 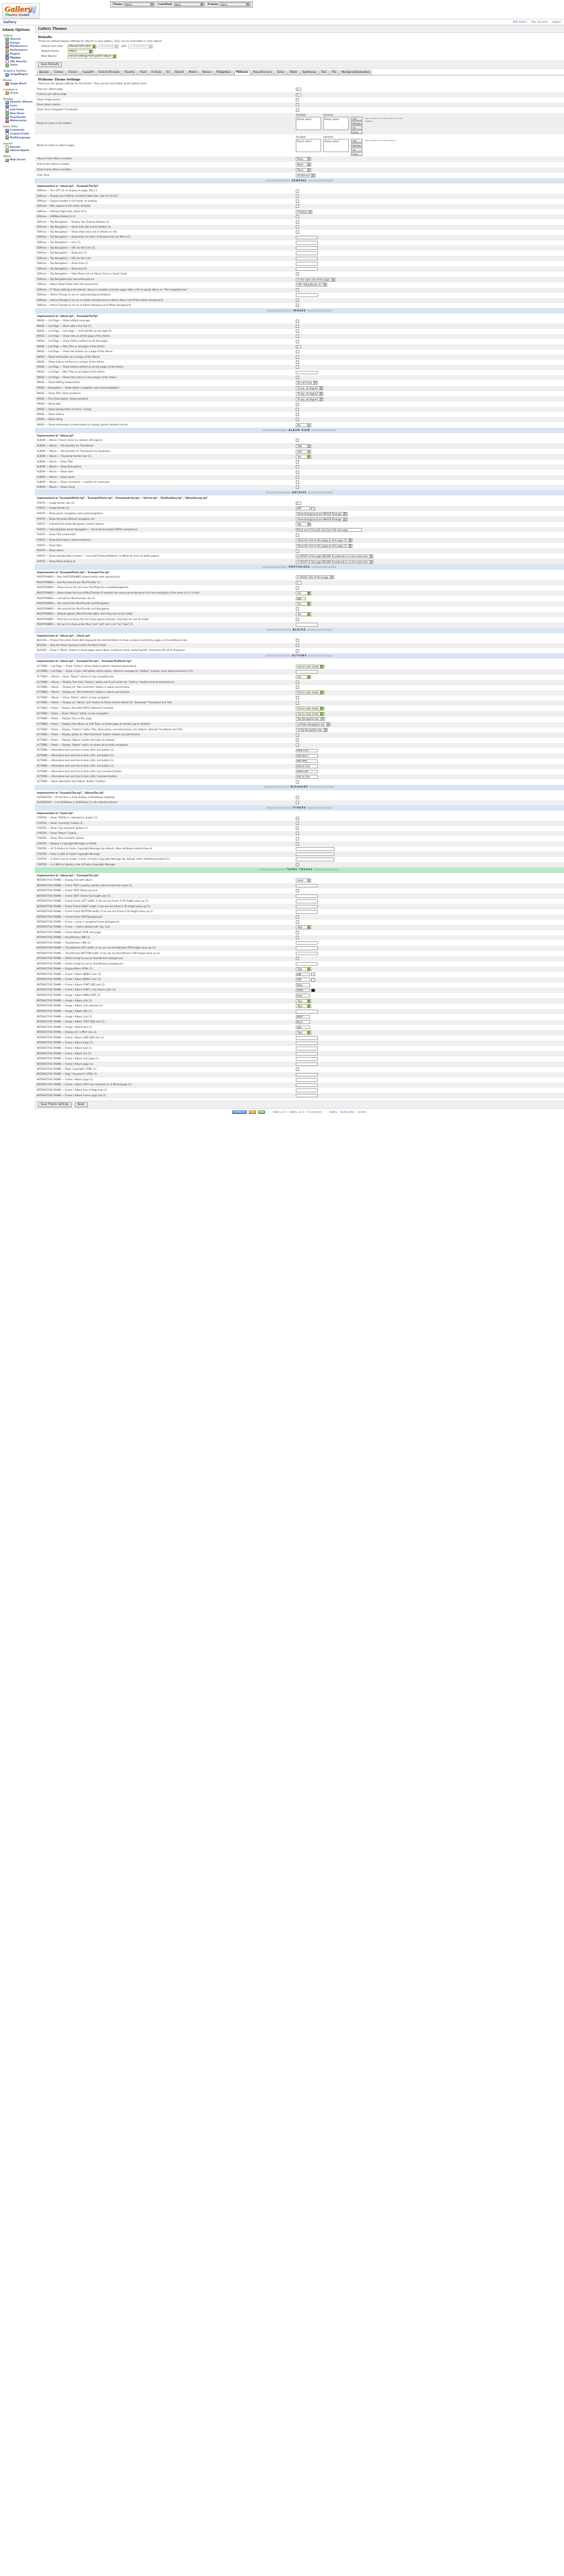 What do you see at coordinates (17, 43) in the screenshot?
I see `sidebar-item-groups: Groups` at bounding box center [17, 43].